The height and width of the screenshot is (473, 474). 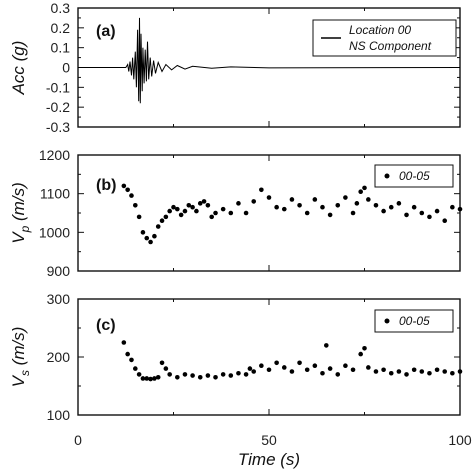 I want to click on panel-c-ylabel-sub: s, so click(x=25, y=373).